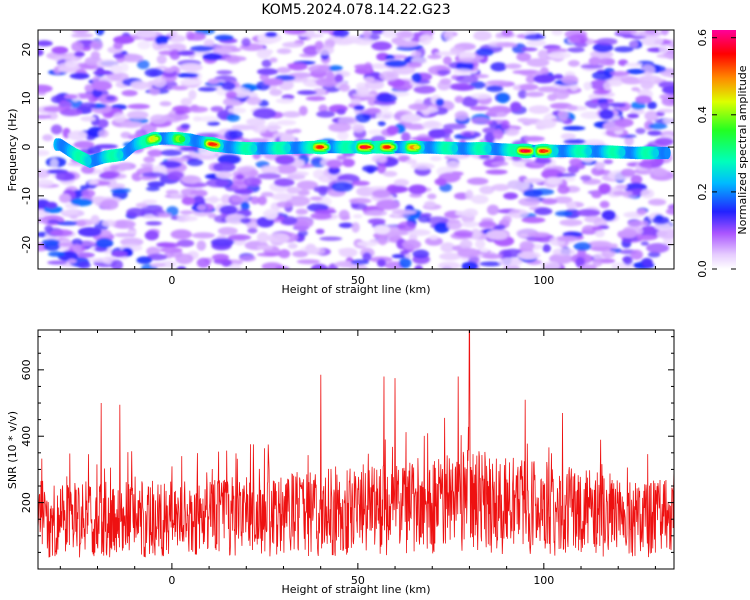 The width and height of the screenshot is (750, 600). Describe the element at coordinates (171, 280) in the screenshot. I see `x-tick-label: 0` at that location.